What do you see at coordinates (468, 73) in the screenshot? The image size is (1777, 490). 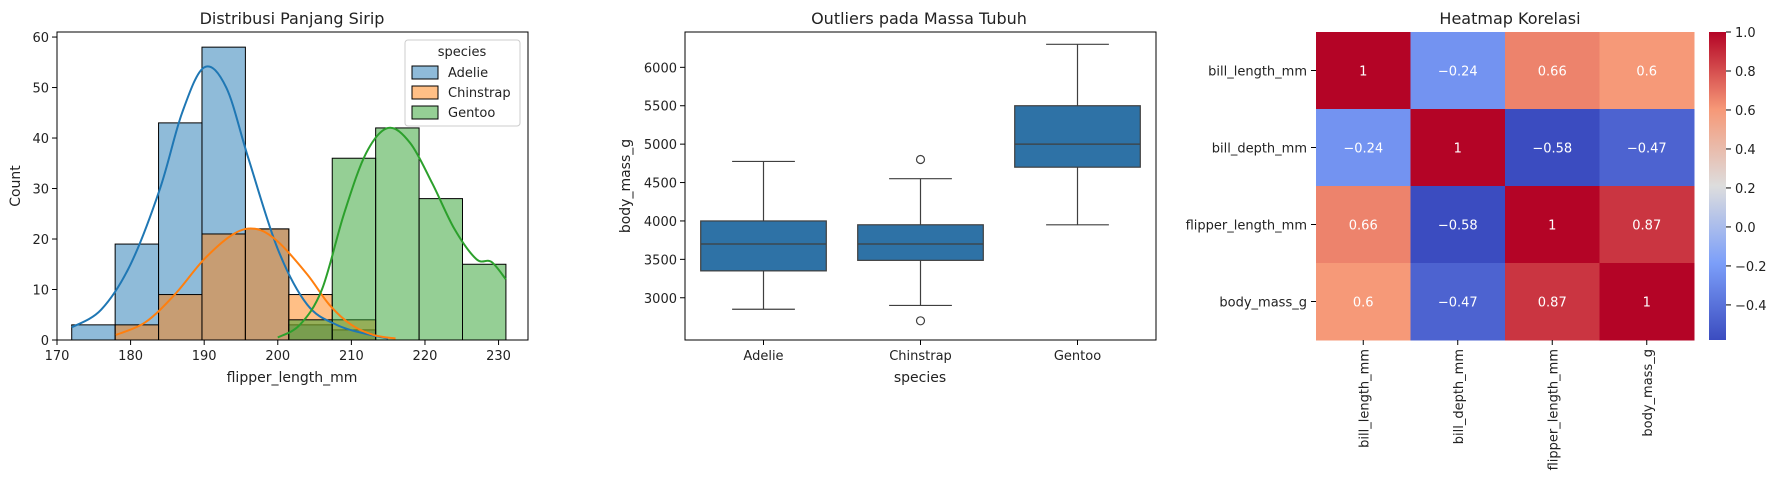 I see `legend-label-adelie: Adelie` at bounding box center [468, 73].